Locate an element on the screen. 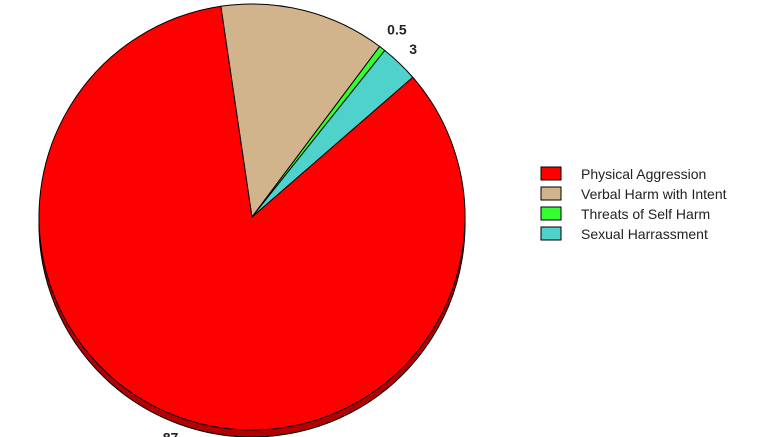  legend-label-sexual-harrassment: Sexual Harrassment is located at coordinates (644, 234).